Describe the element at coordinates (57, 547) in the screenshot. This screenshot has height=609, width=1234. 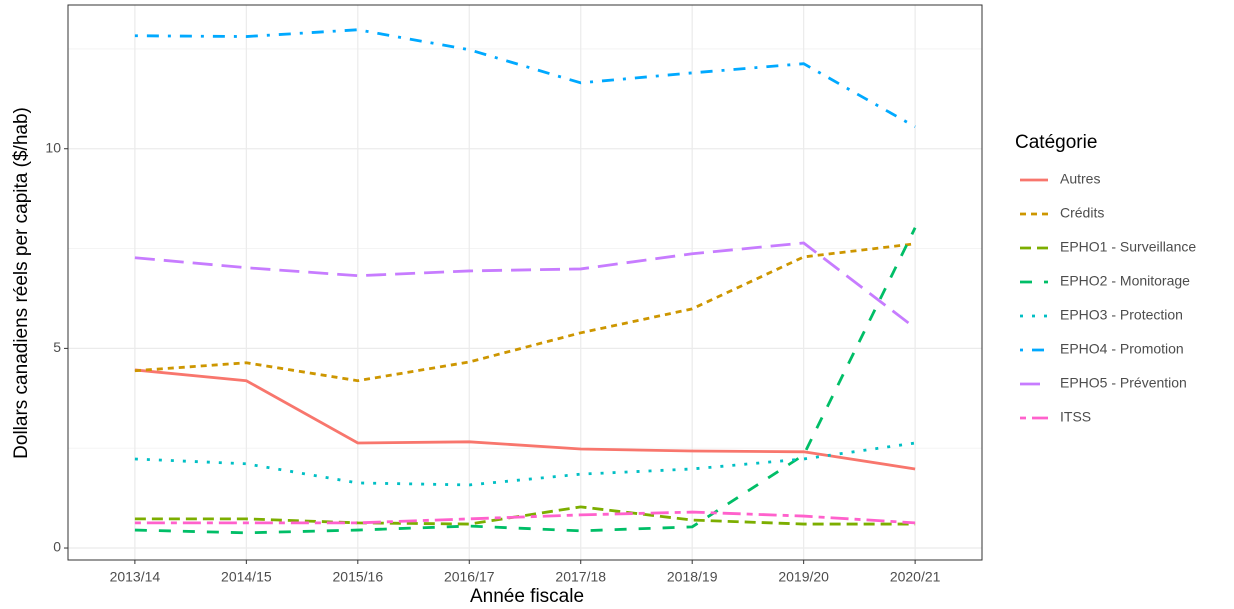
I see `y-tick-label: 0` at that location.